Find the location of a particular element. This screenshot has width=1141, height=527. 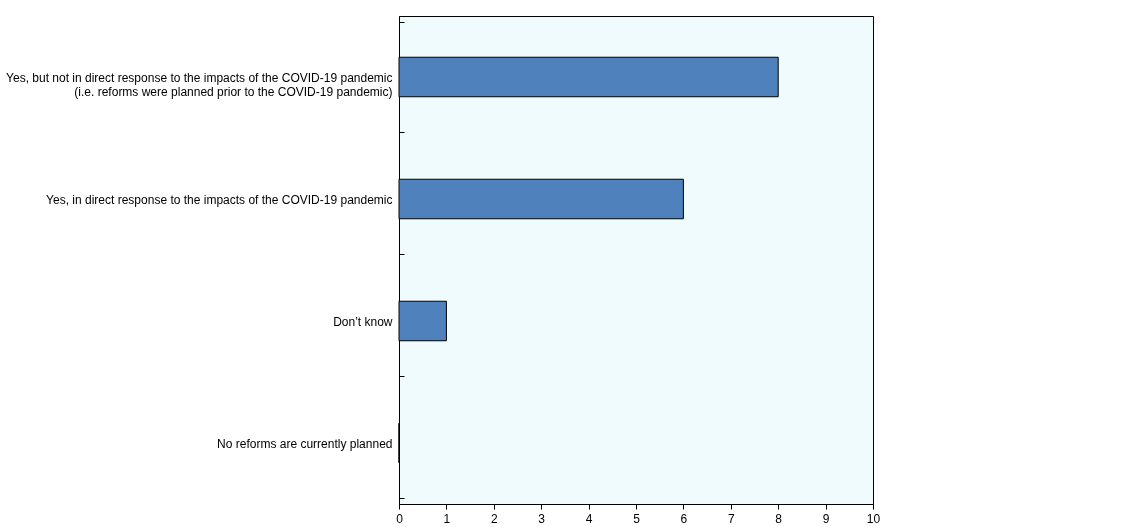

x-tick-label: 3 is located at coordinates (542, 518).